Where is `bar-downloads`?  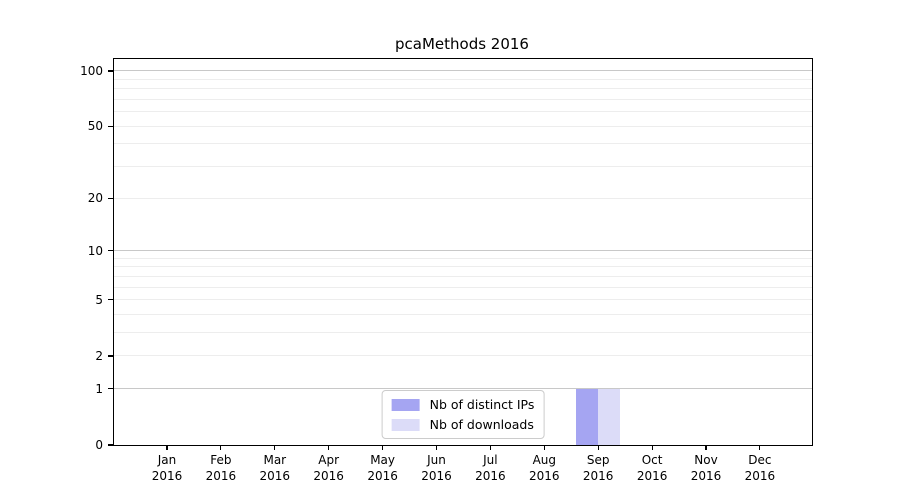 bar-downloads is located at coordinates (609, 416).